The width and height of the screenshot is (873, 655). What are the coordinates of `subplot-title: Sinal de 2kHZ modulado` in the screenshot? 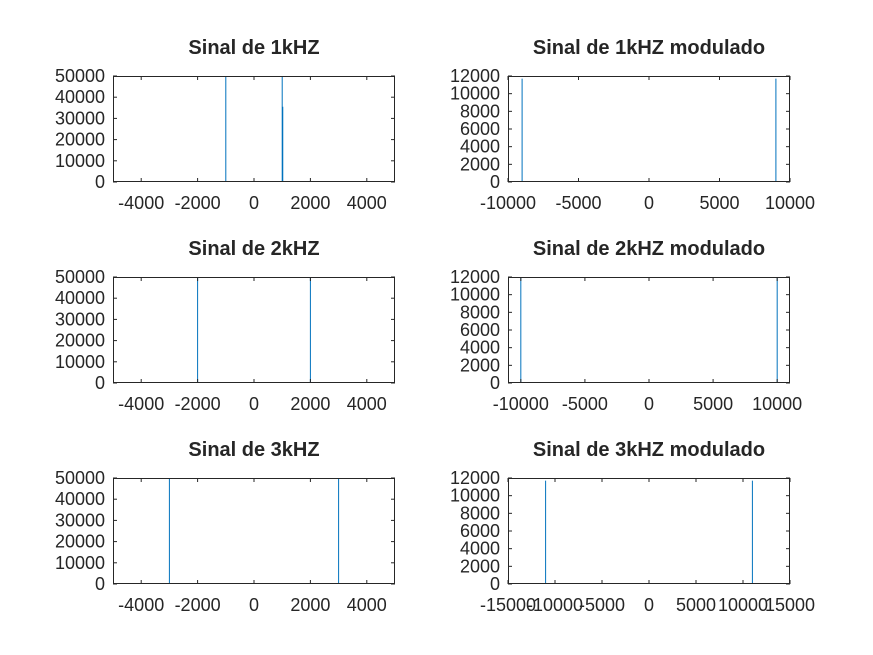 It's located at (649, 249).